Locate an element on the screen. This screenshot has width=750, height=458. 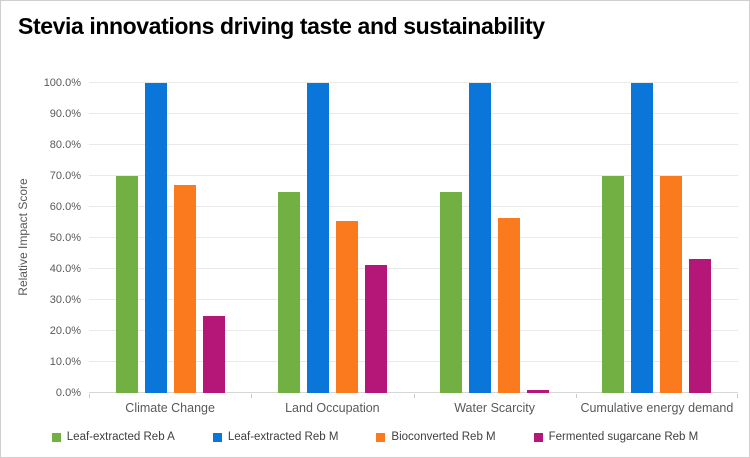
bar-bioconverted-reb-m-water-scarcity is located at coordinates (509, 305).